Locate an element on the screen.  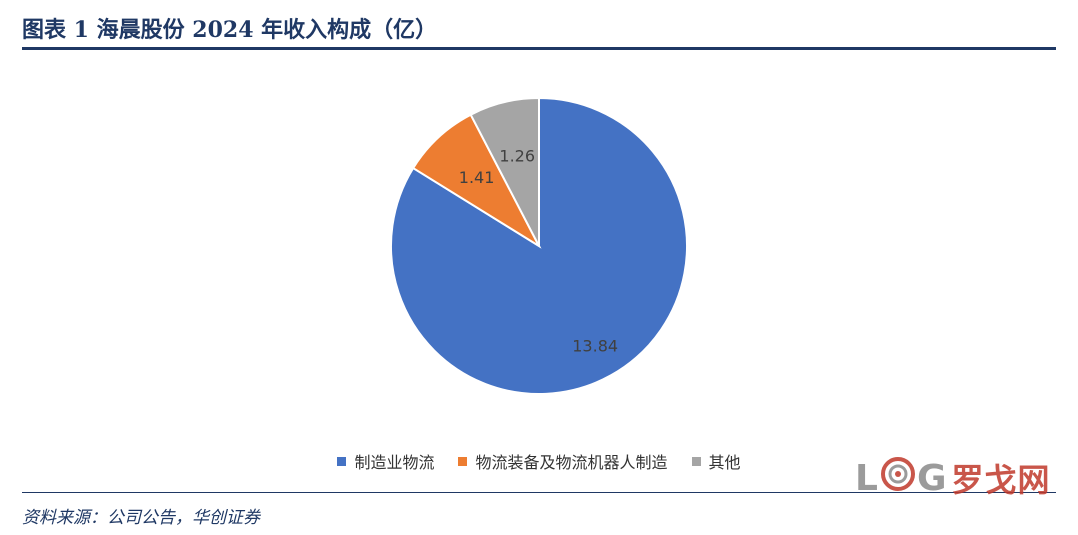
pie-slice-other is located at coordinates (504, 171).